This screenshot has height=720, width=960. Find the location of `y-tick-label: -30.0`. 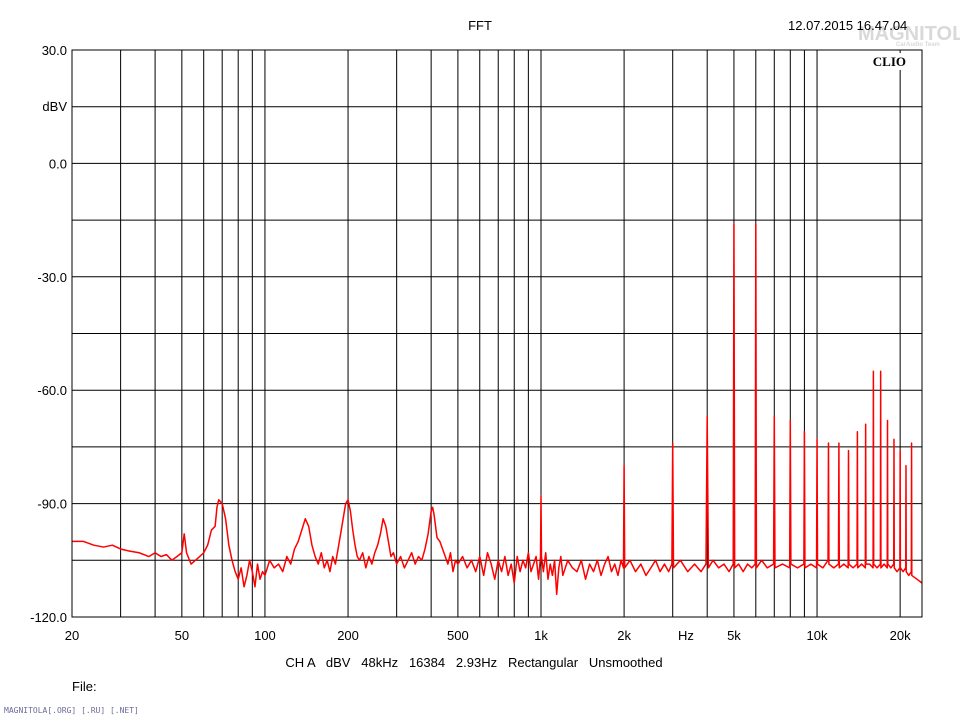

y-tick-label: -30.0 is located at coordinates (52, 277).